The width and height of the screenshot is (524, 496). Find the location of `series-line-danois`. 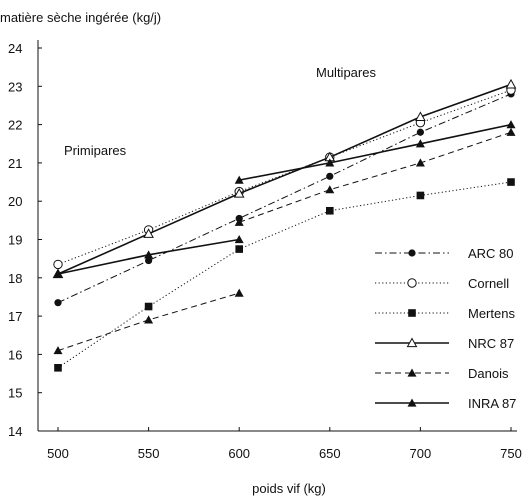

series-line-danois is located at coordinates (375, 177).